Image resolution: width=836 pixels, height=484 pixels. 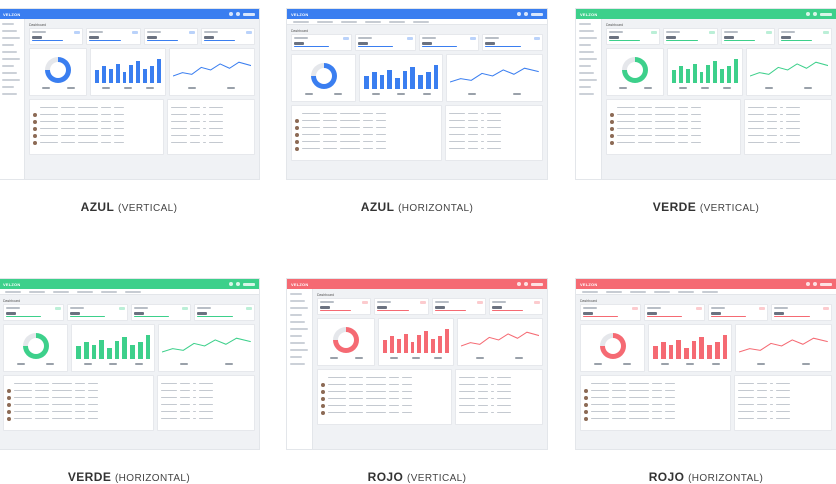 I want to click on dashboard-preview-azul-horizontal: VELZON Dashboard, so click(x=417, y=94).